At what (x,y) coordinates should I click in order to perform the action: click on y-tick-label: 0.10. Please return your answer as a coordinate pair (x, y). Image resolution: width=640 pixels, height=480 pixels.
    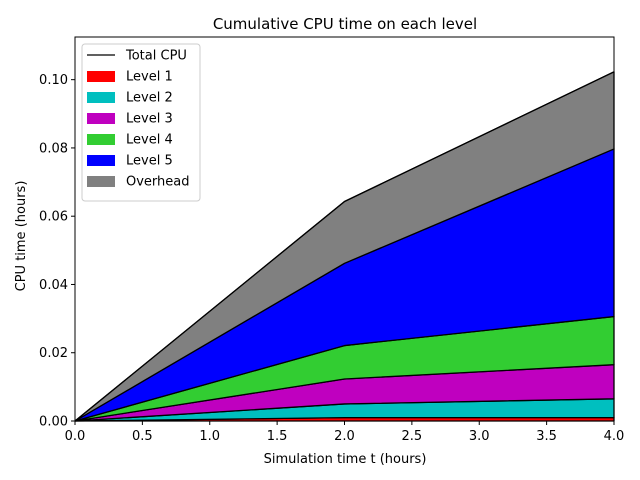
    Looking at the image, I should click on (53, 80).